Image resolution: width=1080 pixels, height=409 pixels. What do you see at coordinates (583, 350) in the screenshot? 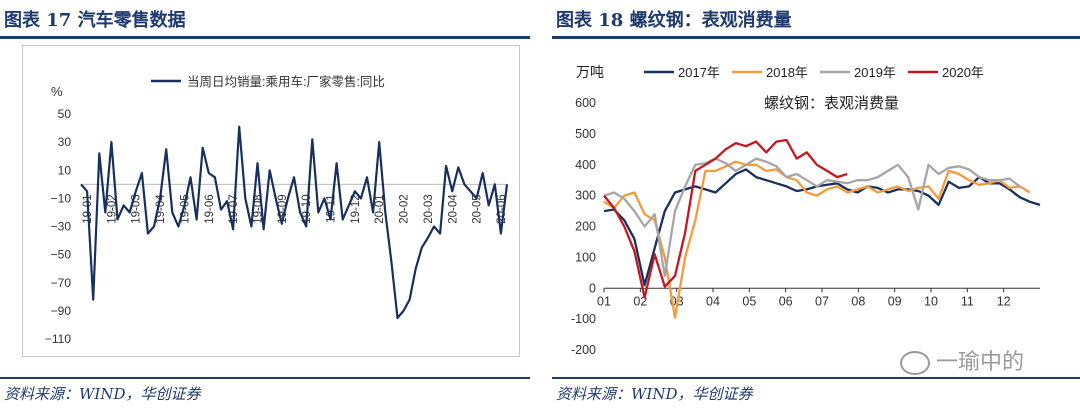
I see `y-tick-label: -200` at bounding box center [583, 350].